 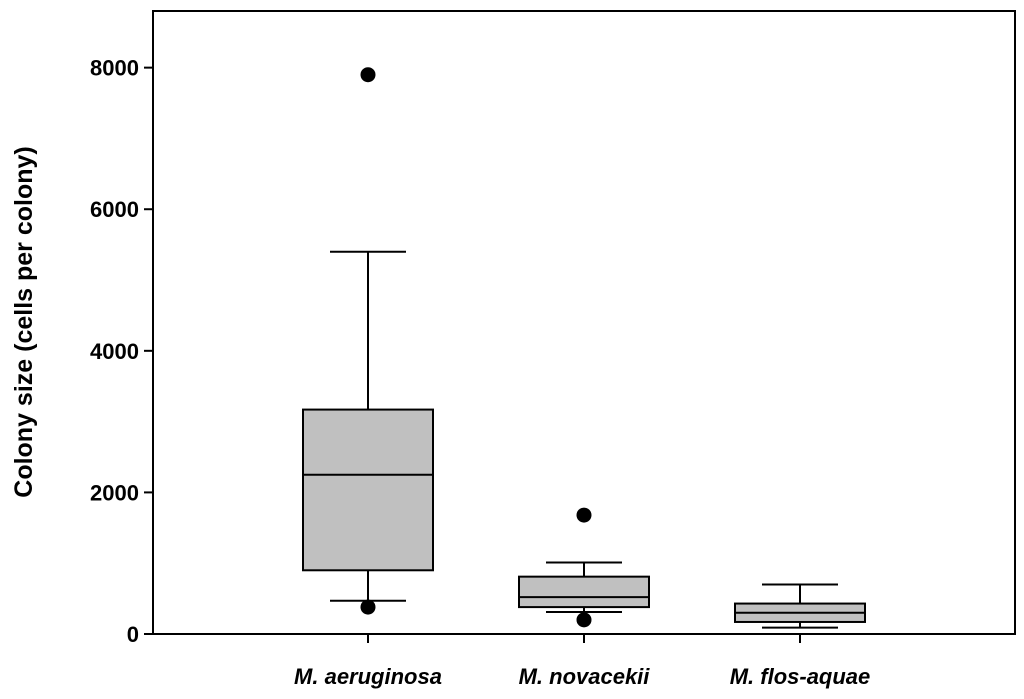 I want to click on y-tick-label: 6000, so click(x=114, y=209).